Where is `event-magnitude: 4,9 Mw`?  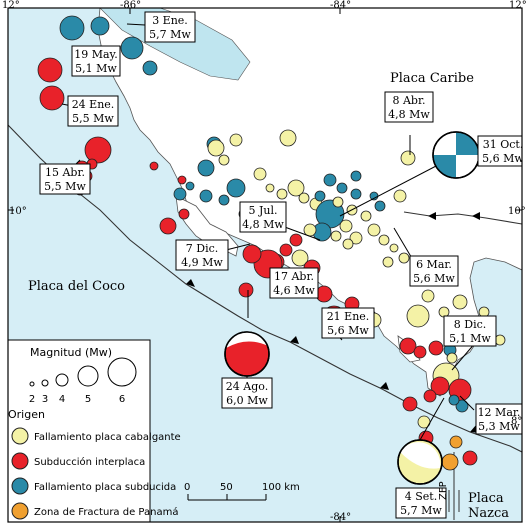 event-magnitude: 4,9 Mw is located at coordinates (202, 262).